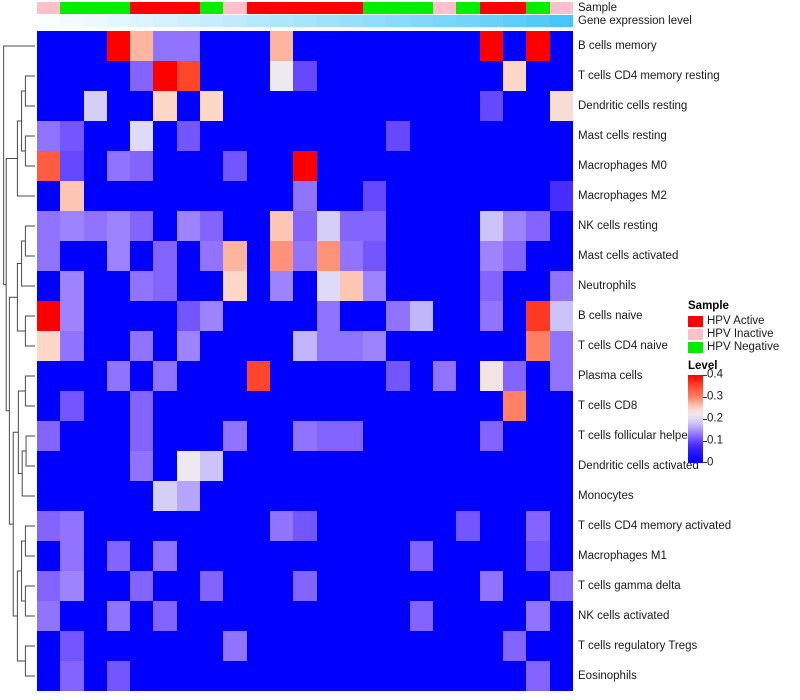  I want to click on dendrogram-branch, so click(29, 391).